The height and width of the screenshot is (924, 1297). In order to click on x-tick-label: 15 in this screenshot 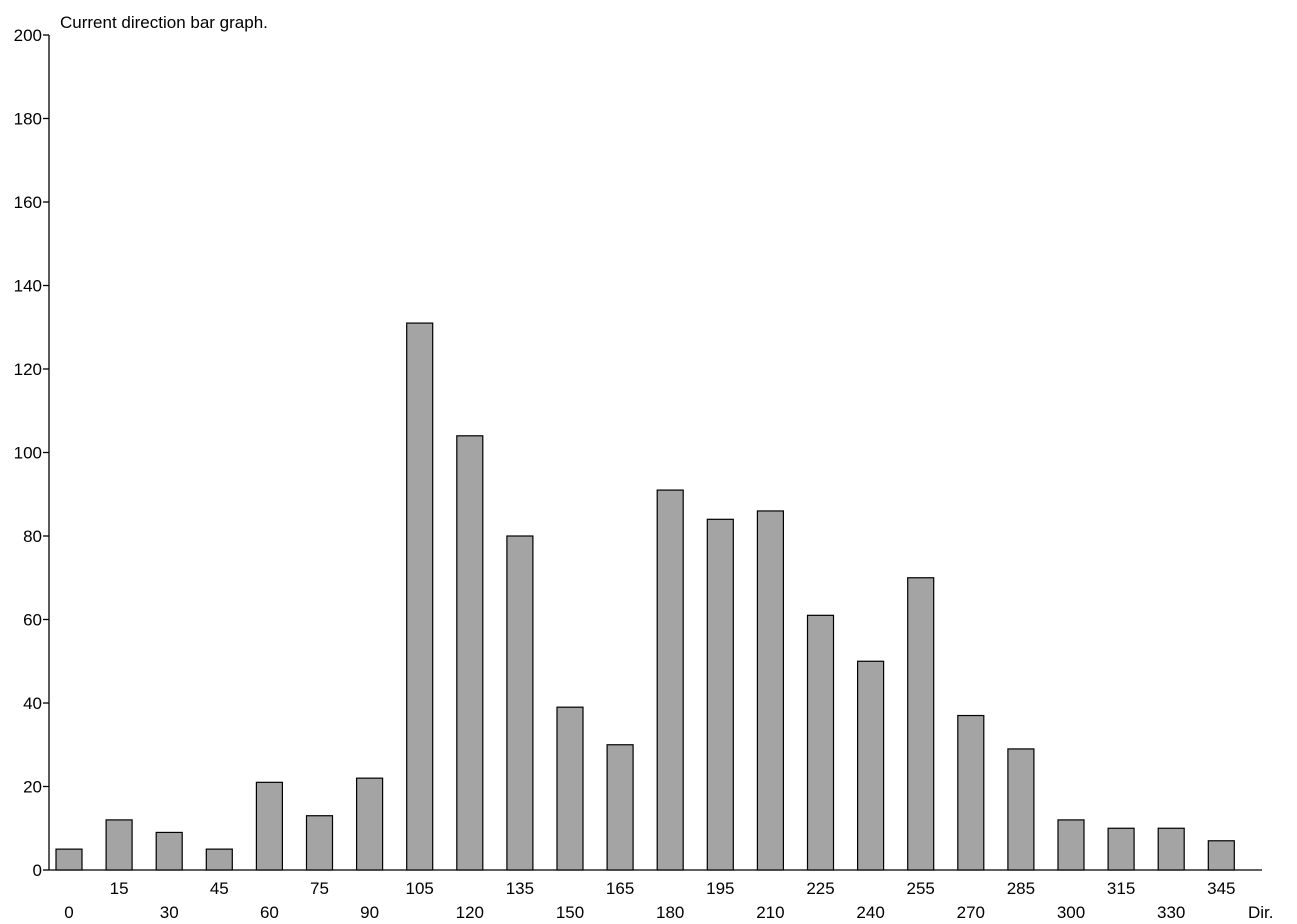, I will do `click(119, 888)`.